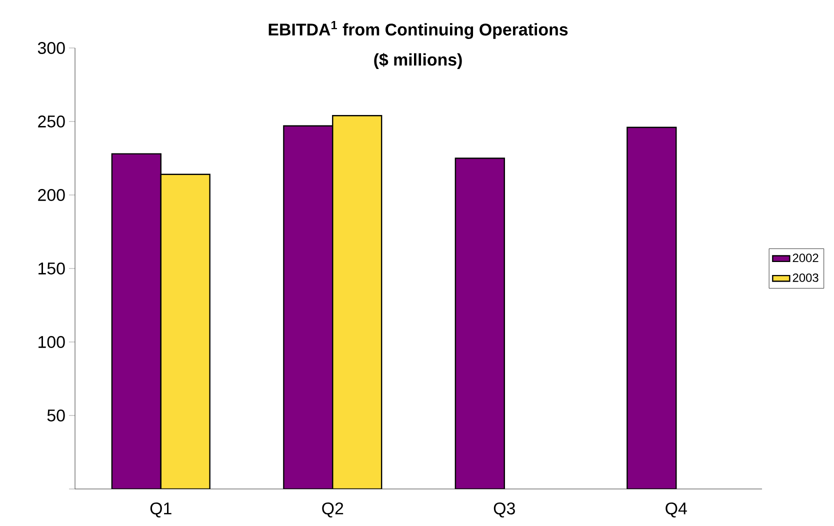 Image resolution: width=834 pixels, height=526 pixels. Describe the element at coordinates (418, 61) in the screenshot. I see `chart-subtitle: ($ millions)` at that location.